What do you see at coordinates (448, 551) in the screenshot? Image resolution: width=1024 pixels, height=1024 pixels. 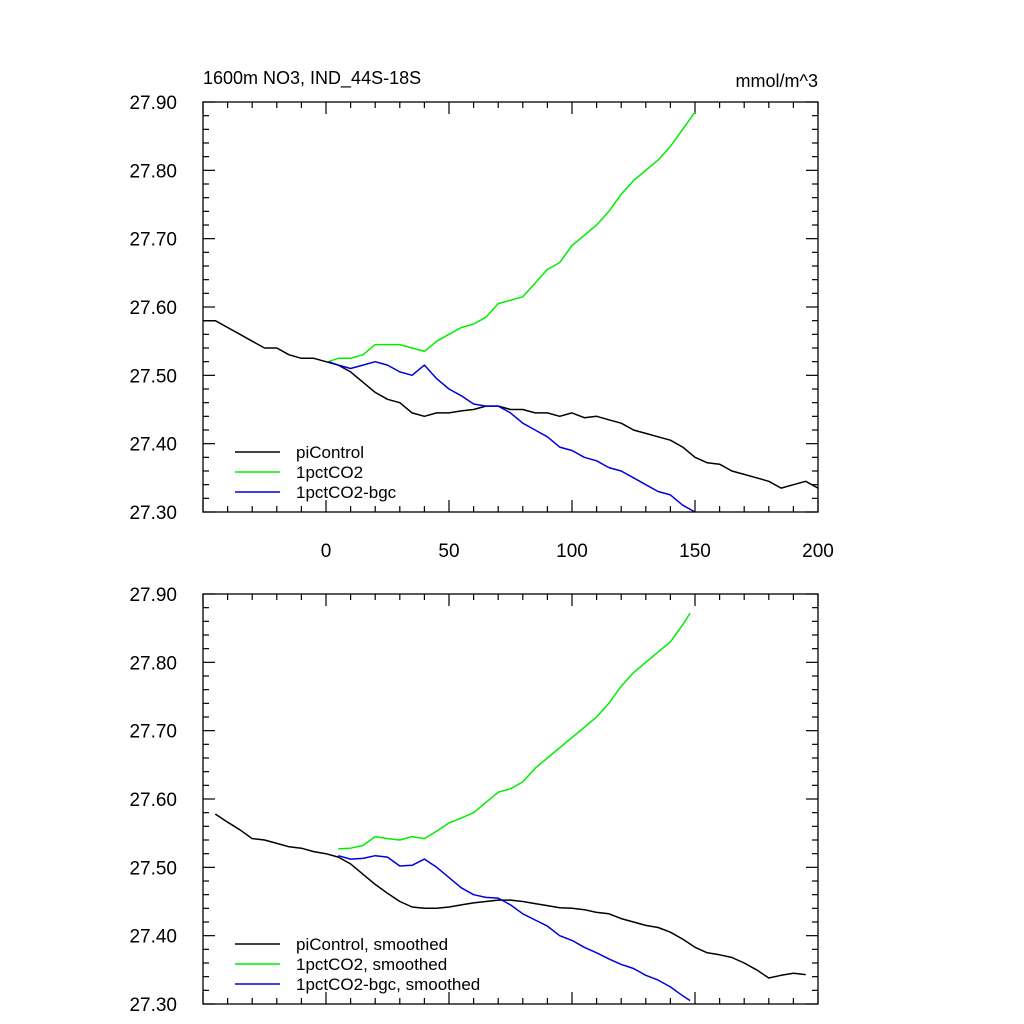 I see `x-tick-label: 50` at bounding box center [448, 551].